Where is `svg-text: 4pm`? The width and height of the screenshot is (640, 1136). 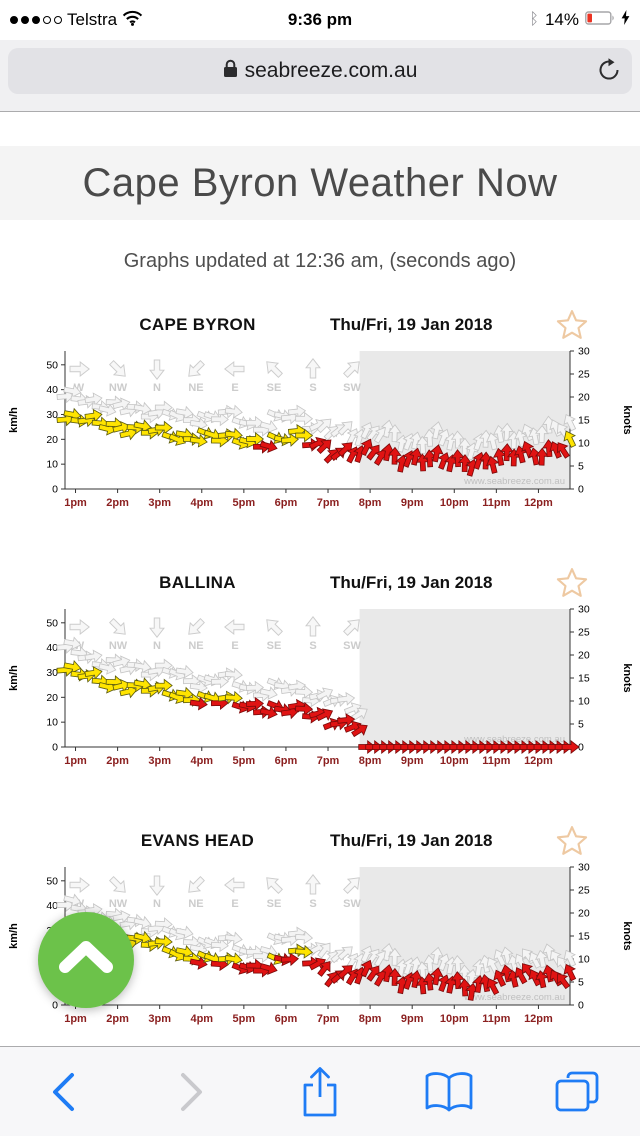 svg-text: 4pm is located at coordinates (201, 761).